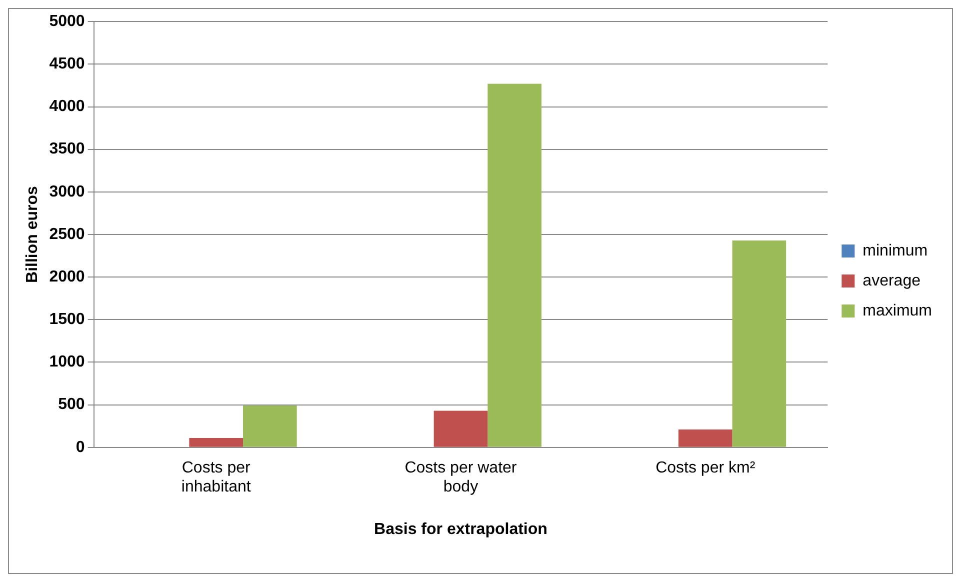  What do you see at coordinates (67, 319) in the screenshot?
I see `y-tick-label: 1500` at bounding box center [67, 319].